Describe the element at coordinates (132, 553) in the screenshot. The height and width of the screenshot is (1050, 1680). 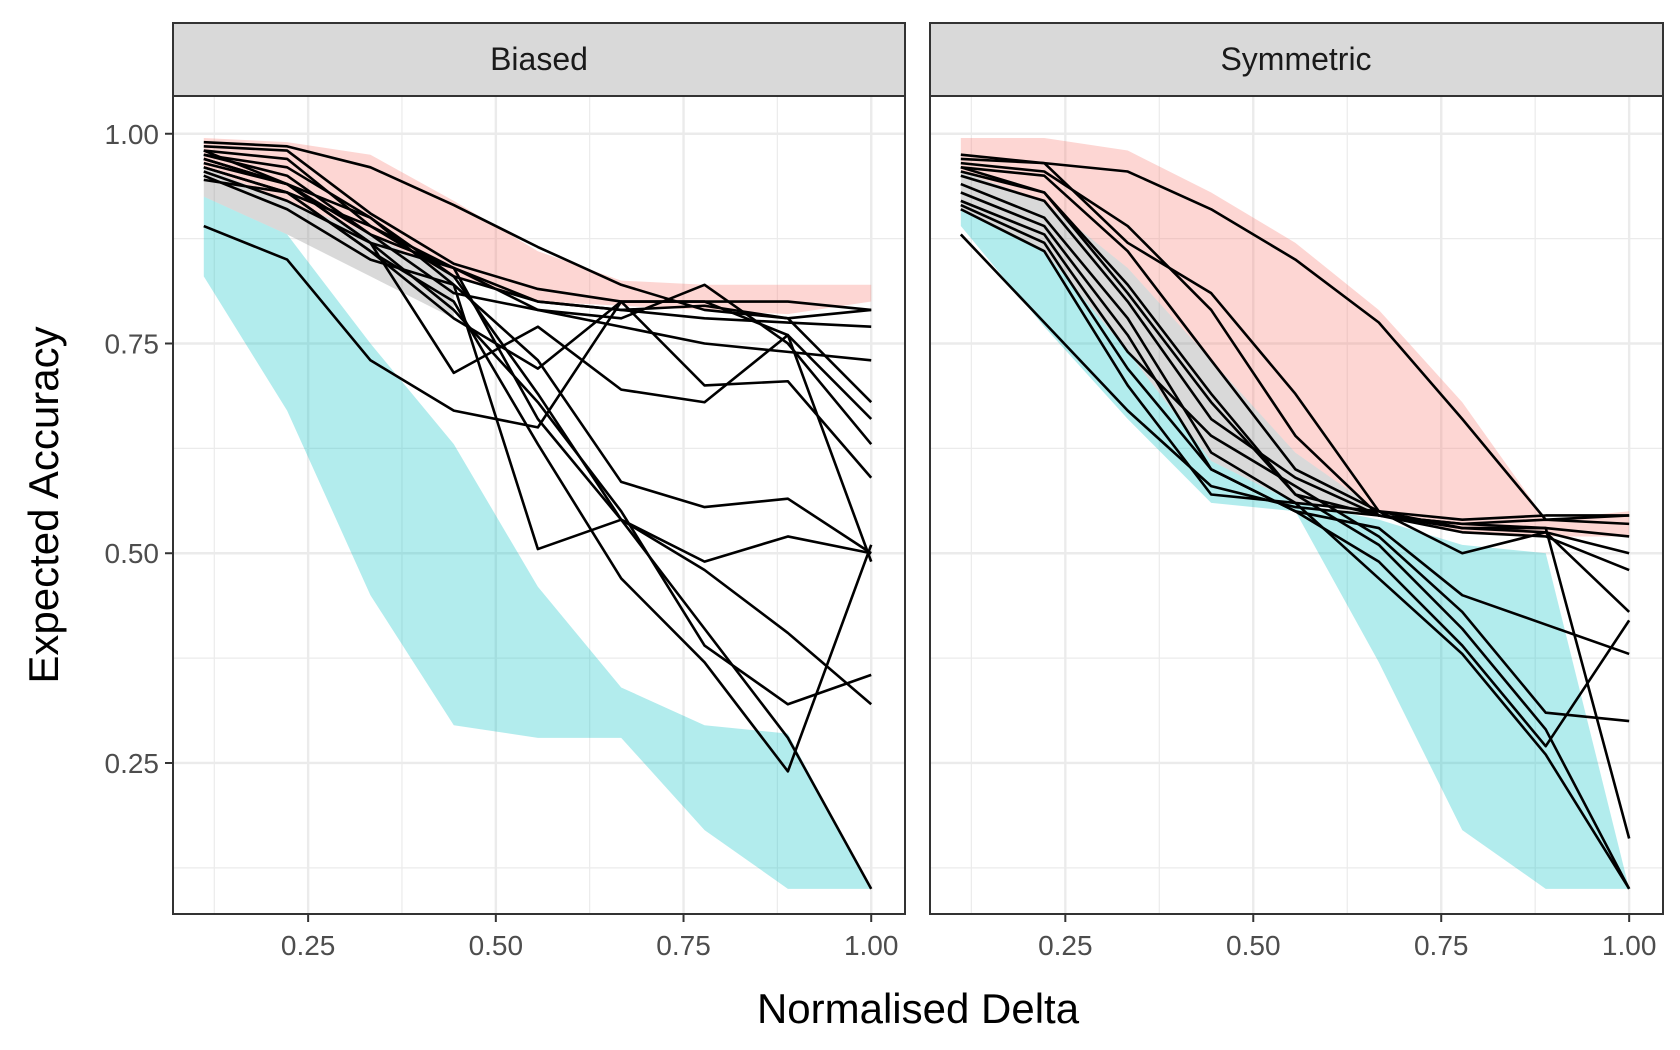
I see `y-tick-label: 0.50` at that location.